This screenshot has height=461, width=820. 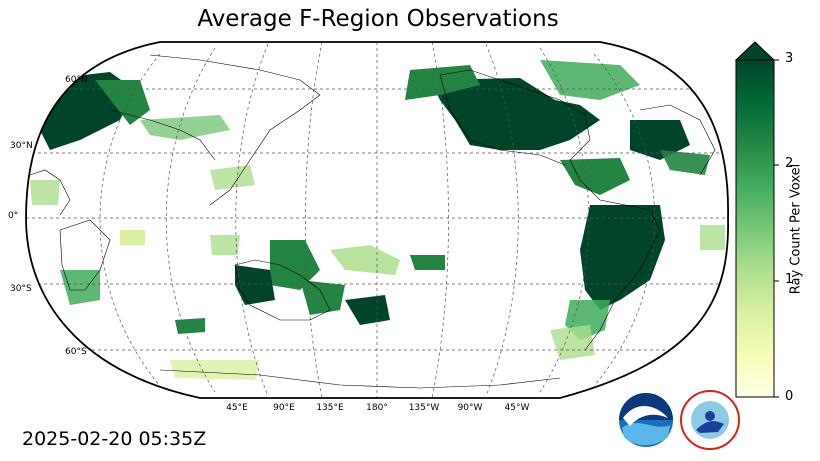 I want to click on lon-label-45e: 45°E, so click(x=237, y=408).